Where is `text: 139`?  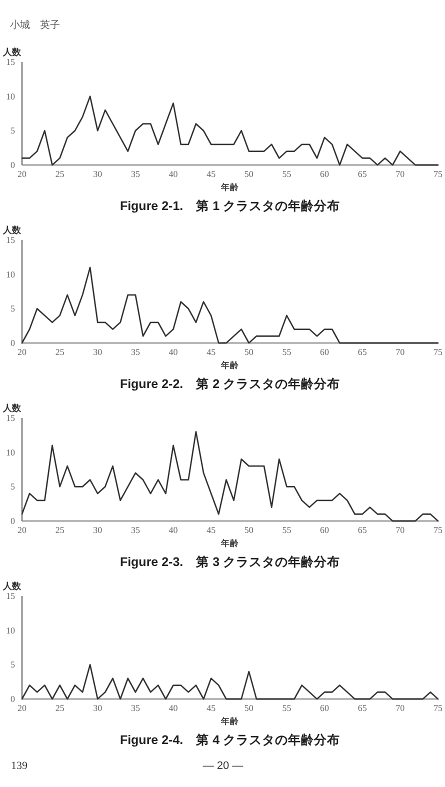
text: 139 is located at coordinates (19, 766).